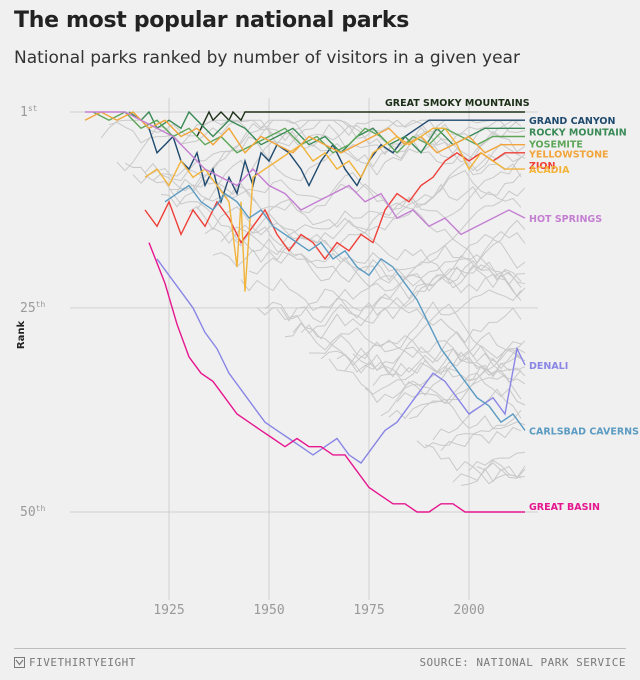 This screenshot has height=680, width=640. Describe the element at coordinates (368, 610) in the screenshot. I see `x-tick-label: 1975` at that location.